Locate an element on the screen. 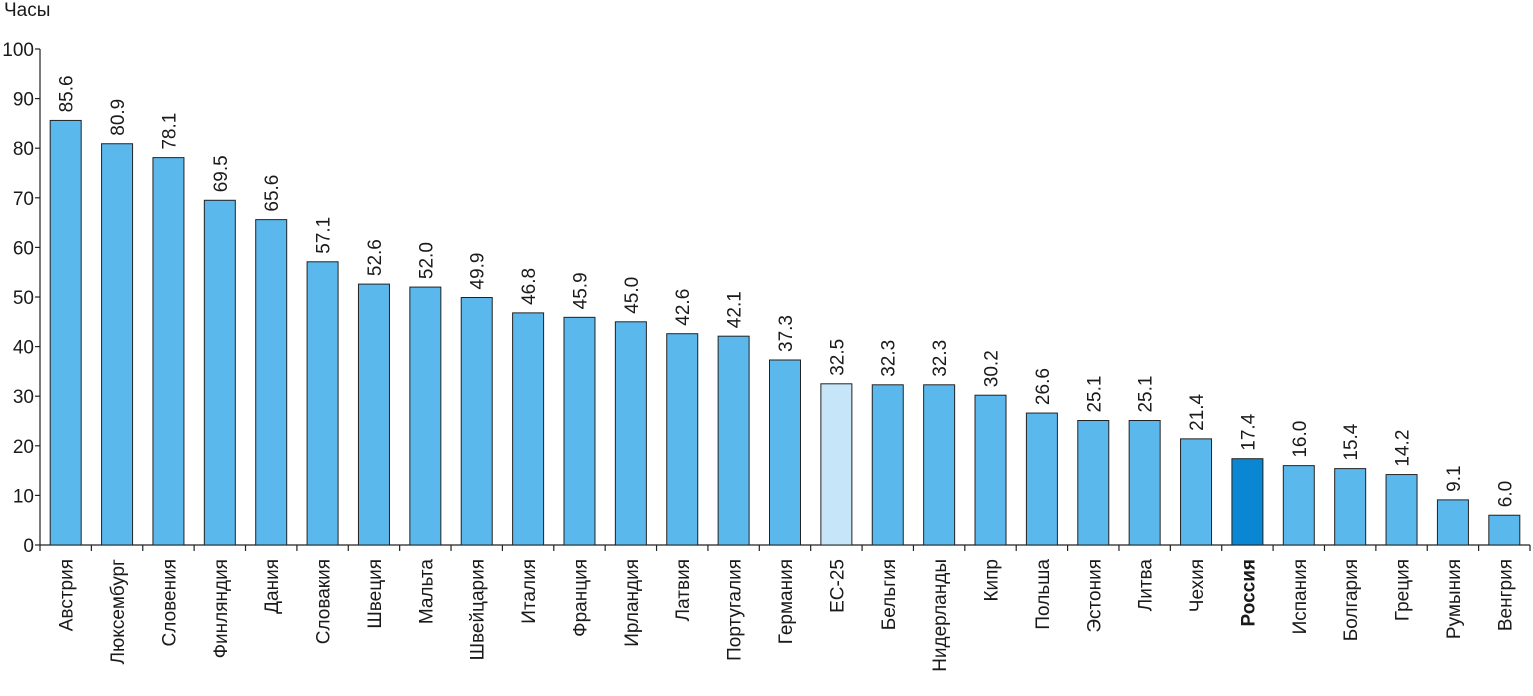 This screenshot has width=1533, height=696. data-label: 42.6 is located at coordinates (683, 307).